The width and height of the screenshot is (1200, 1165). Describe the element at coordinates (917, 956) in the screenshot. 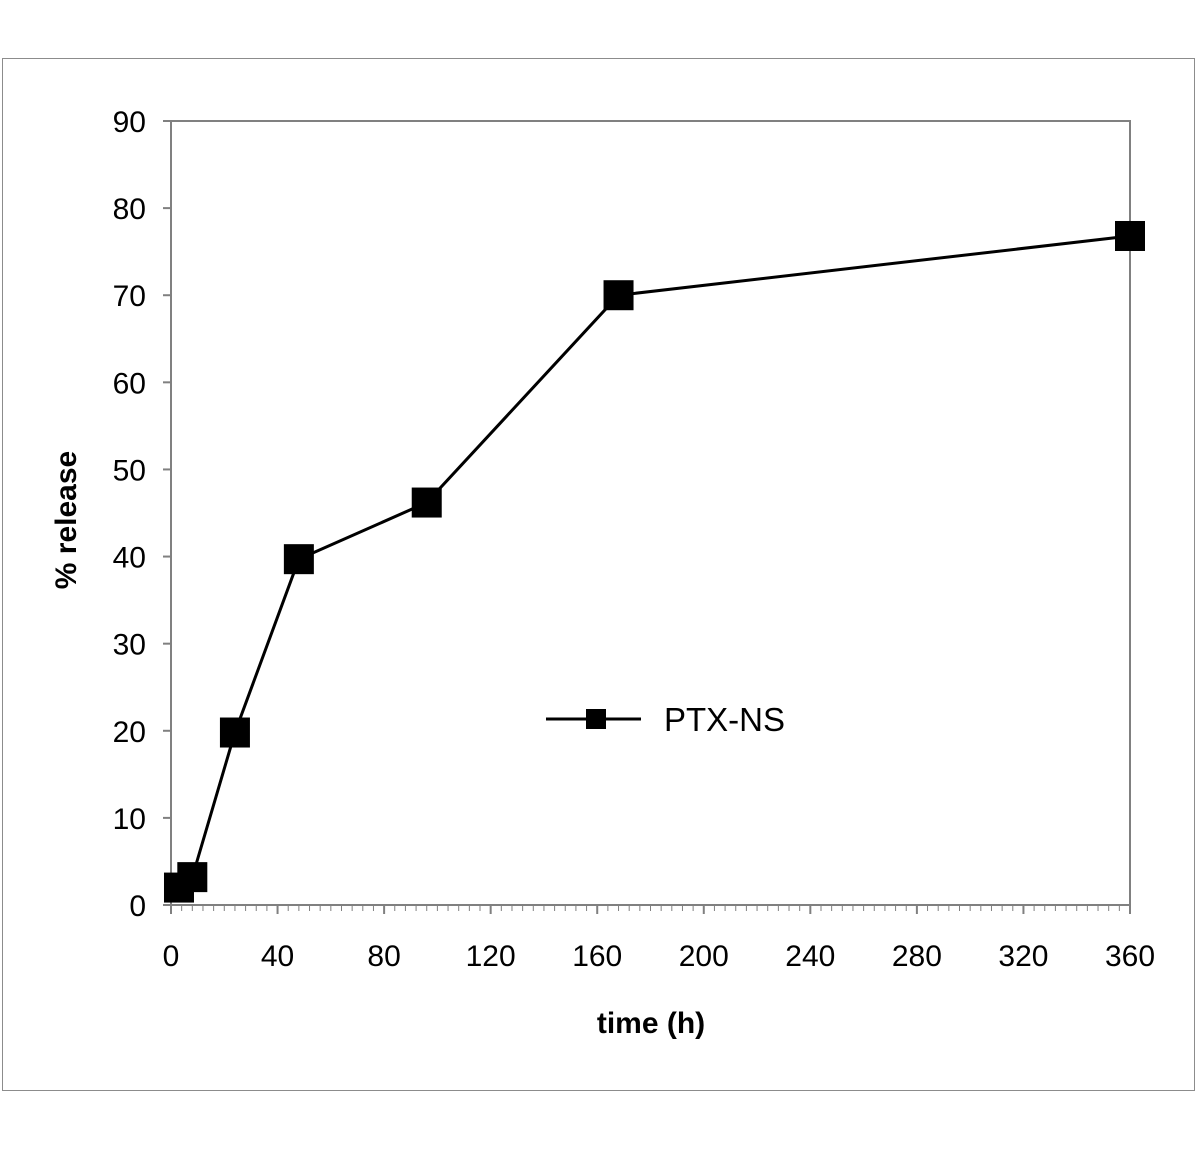

I see `x-tick-label: 280` at that location.